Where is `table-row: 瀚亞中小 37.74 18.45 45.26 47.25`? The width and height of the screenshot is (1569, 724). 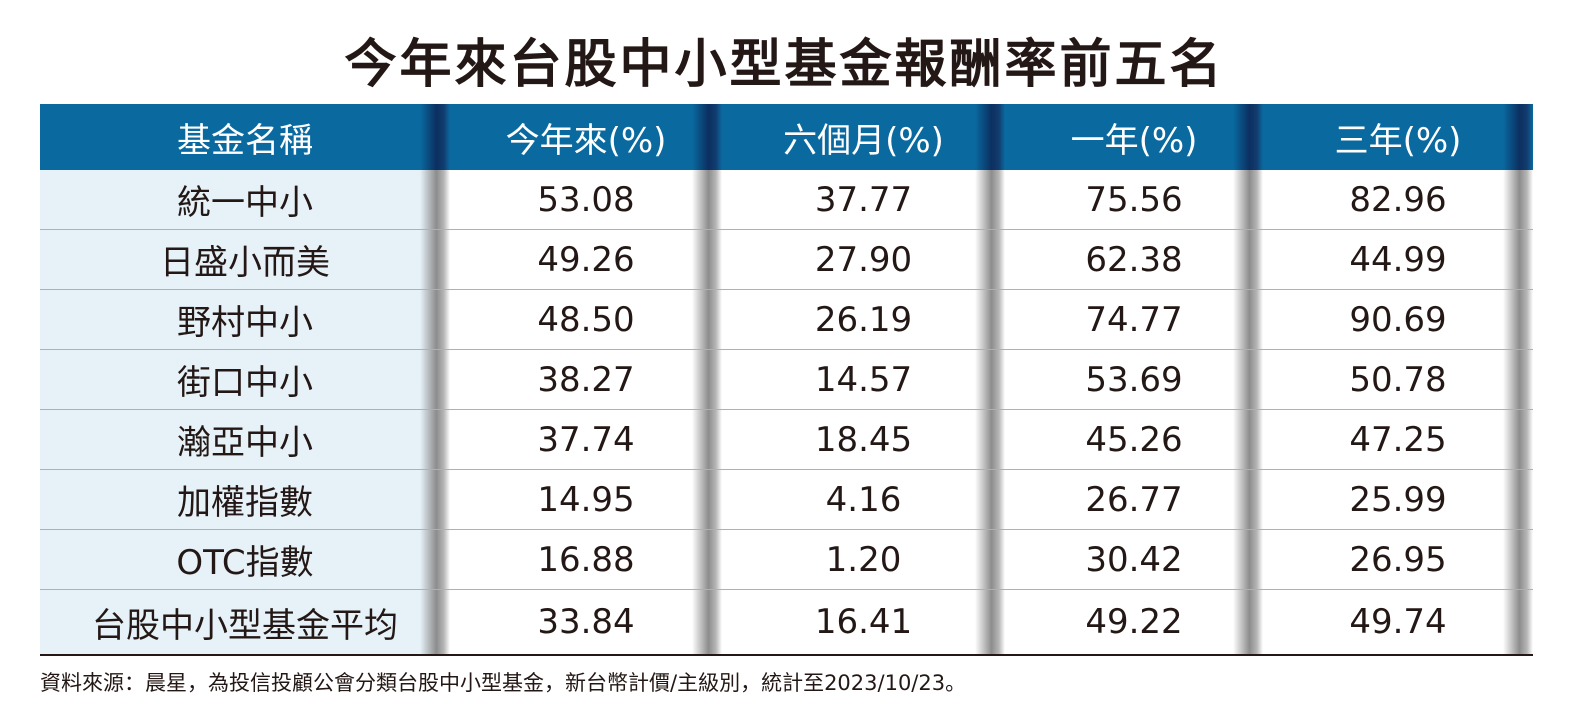 table-row: 瀚亞中小 37.74 18.45 45.26 47.25 is located at coordinates (786, 440).